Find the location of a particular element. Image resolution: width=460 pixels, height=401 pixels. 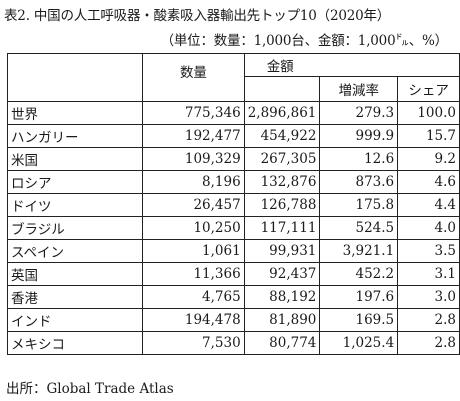

growth-cell: 1,025.4 is located at coordinates (359, 343).